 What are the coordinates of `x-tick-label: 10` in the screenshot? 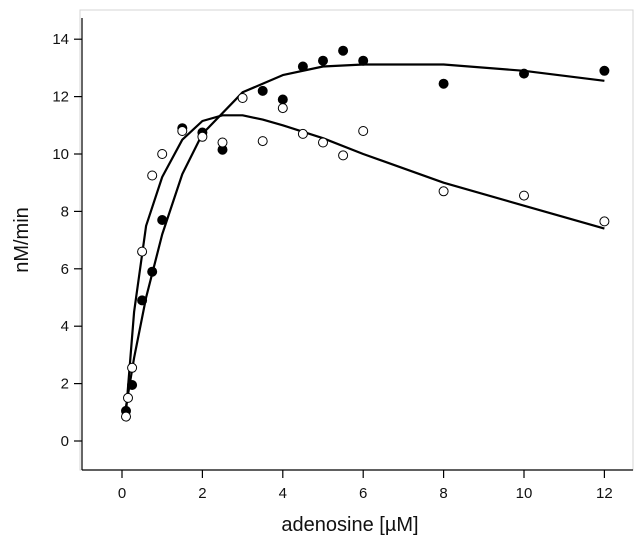 It's located at (524, 493).